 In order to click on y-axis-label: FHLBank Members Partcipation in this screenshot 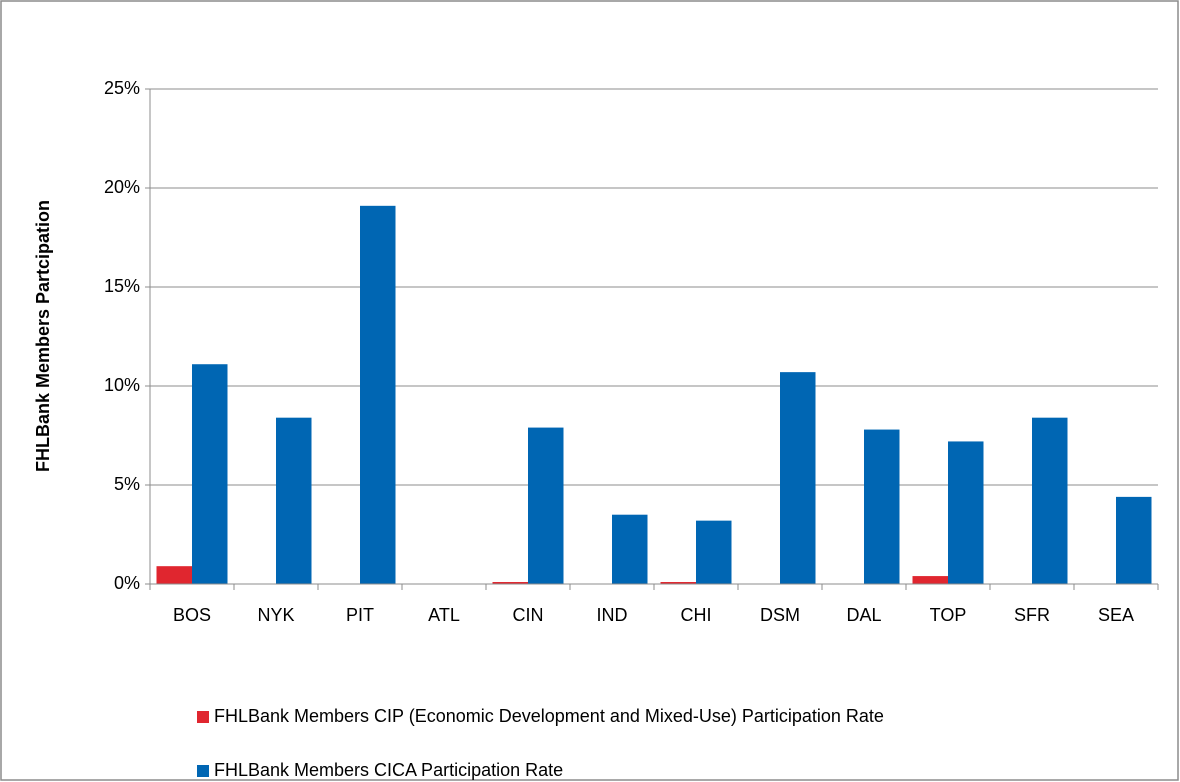, I will do `click(43, 336)`.